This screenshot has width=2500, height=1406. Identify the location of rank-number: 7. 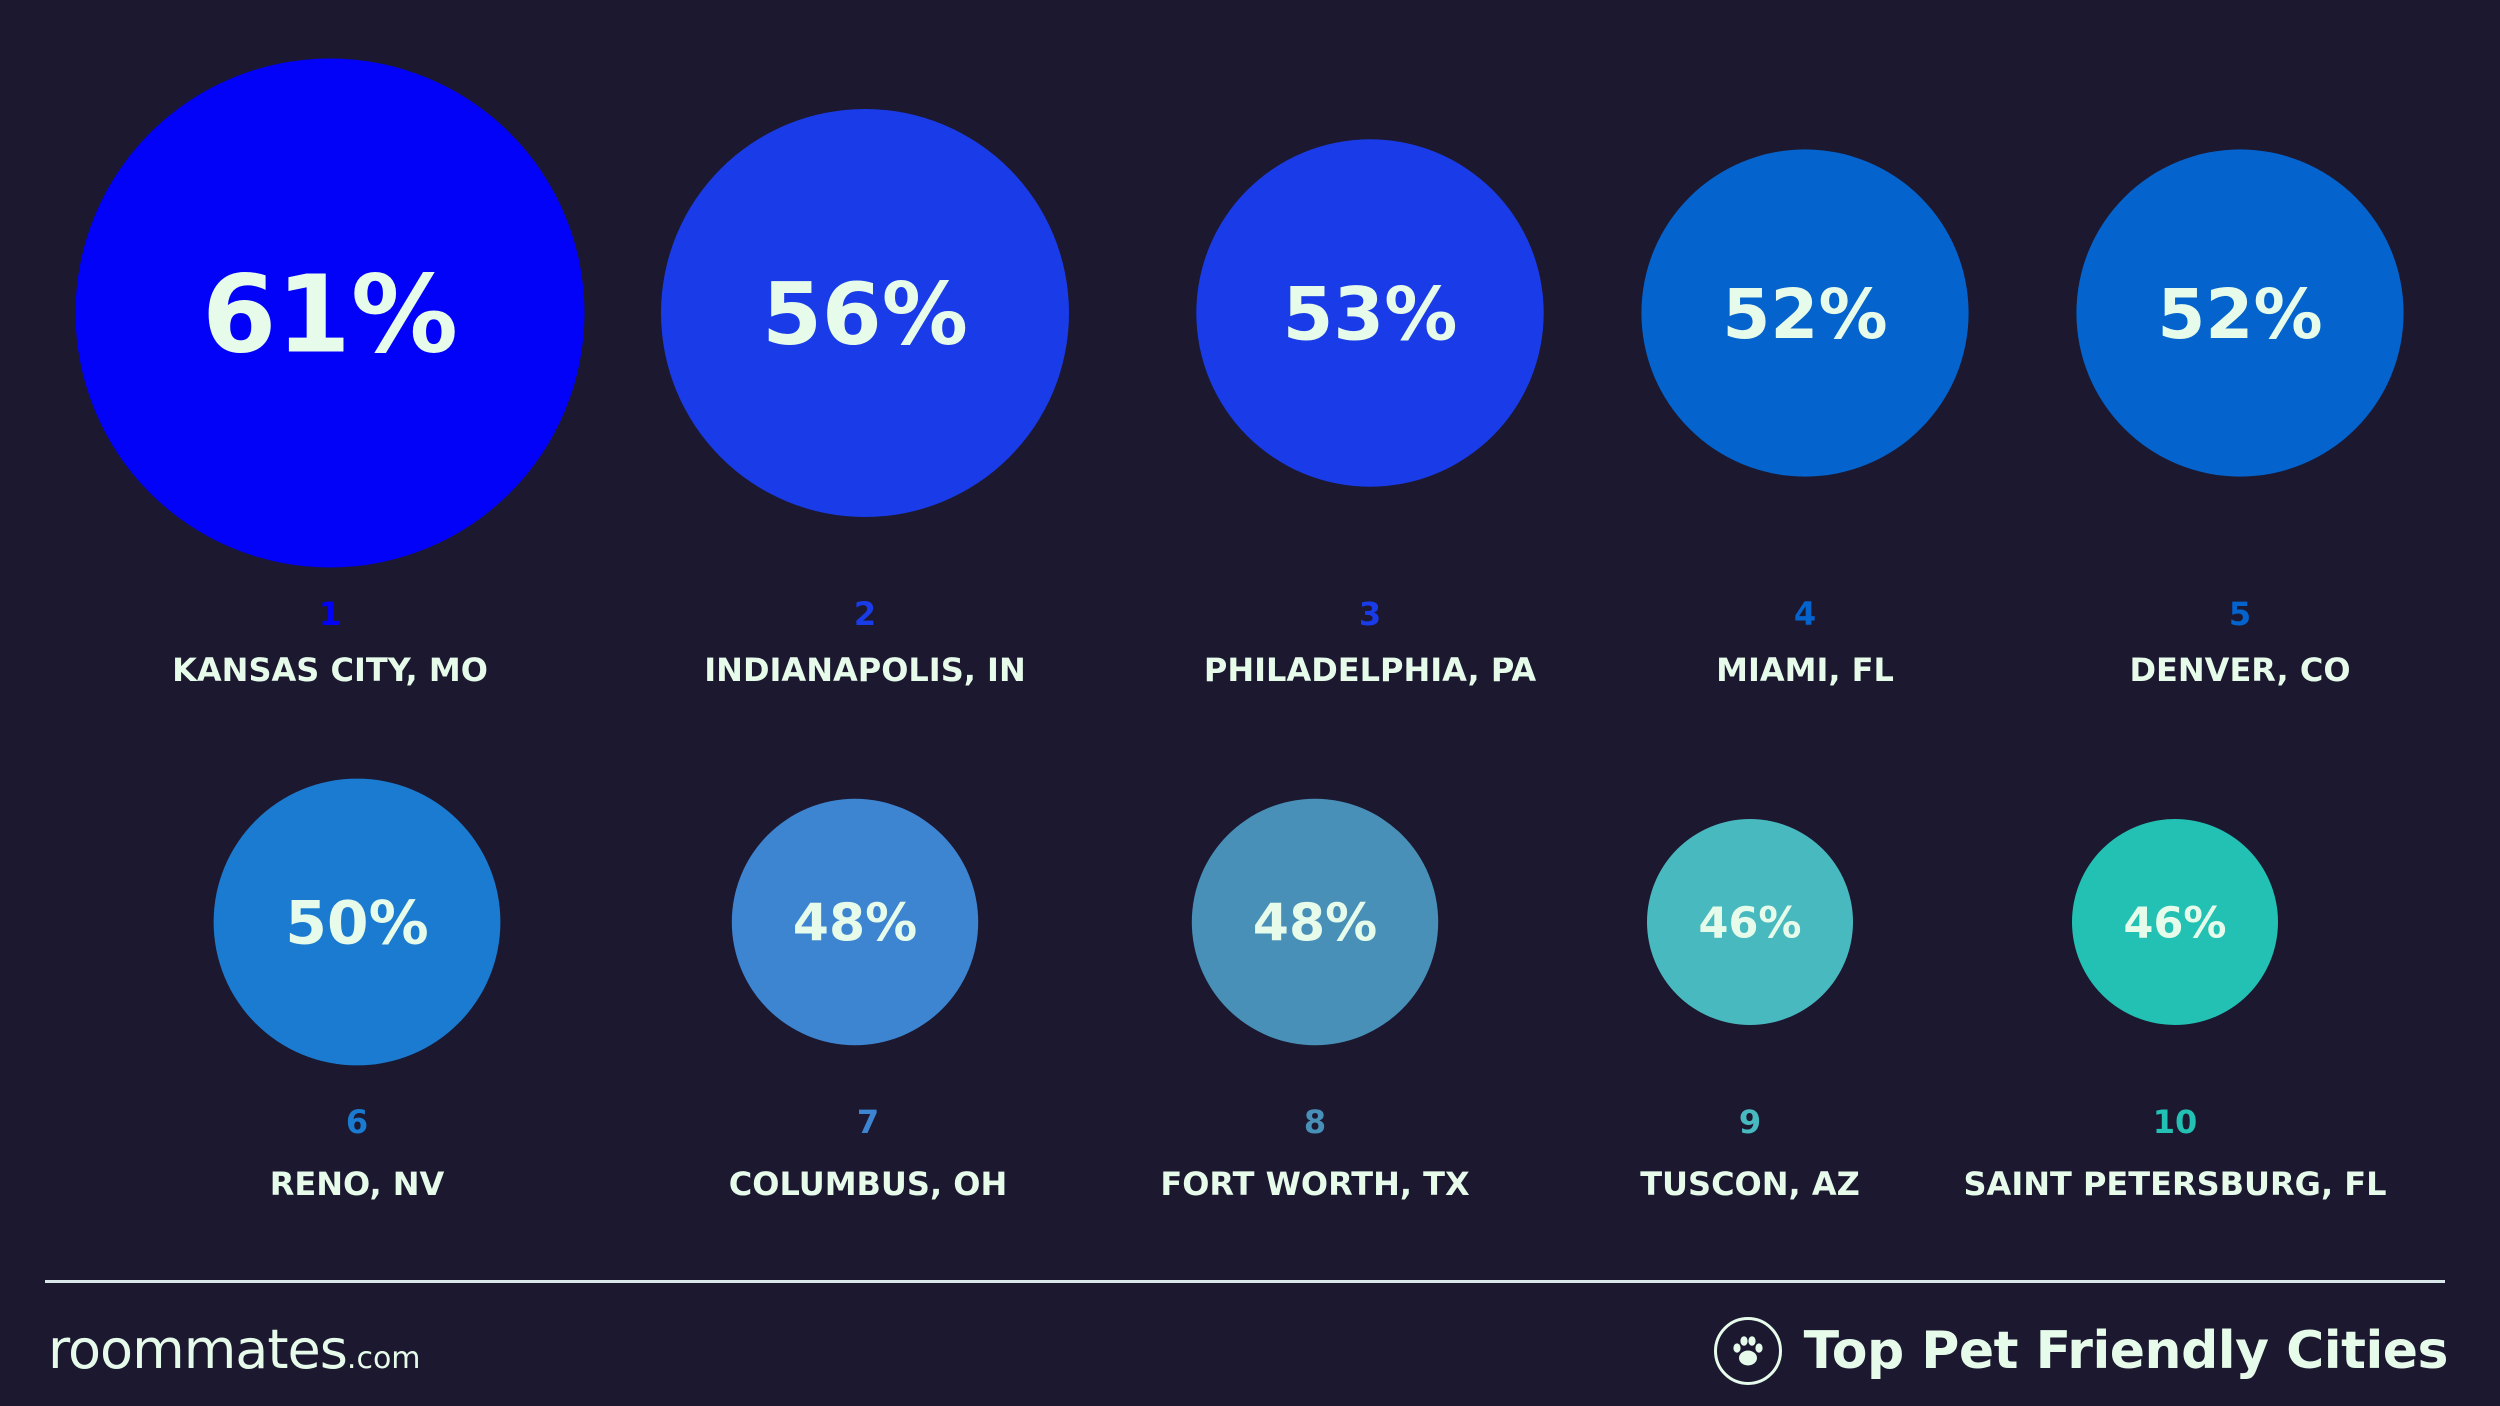
(868, 1122).